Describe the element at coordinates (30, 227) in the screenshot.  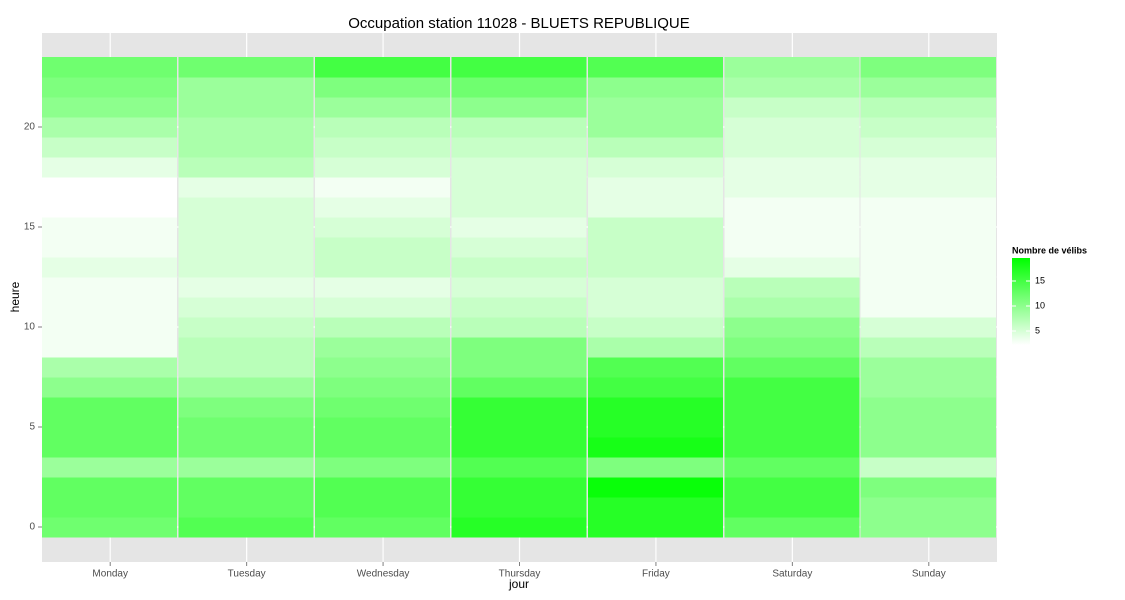
I see `y-tick-label: 15` at that location.